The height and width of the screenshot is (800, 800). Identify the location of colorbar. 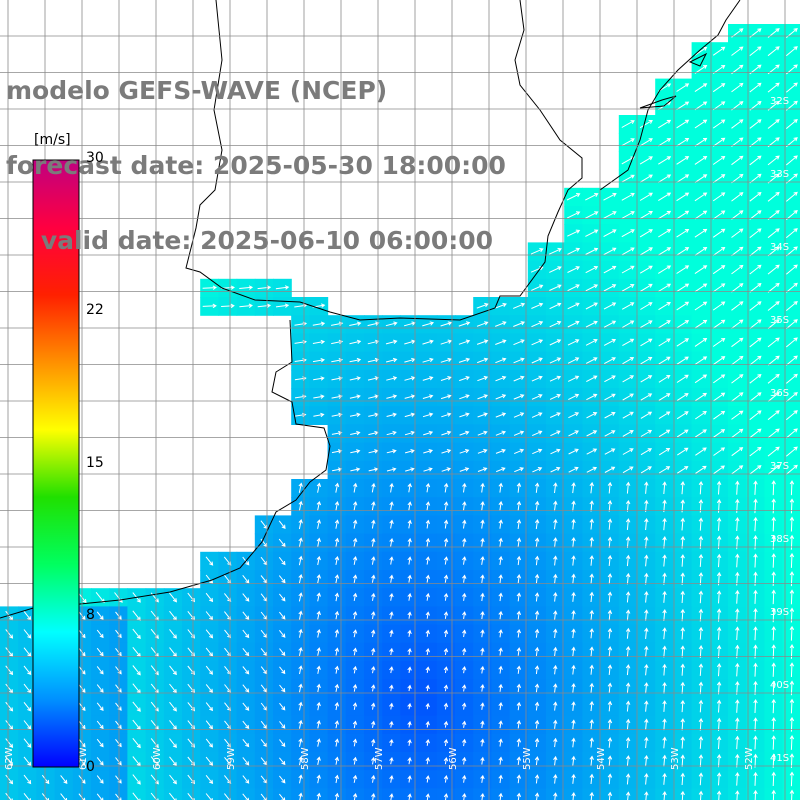
(56, 463).